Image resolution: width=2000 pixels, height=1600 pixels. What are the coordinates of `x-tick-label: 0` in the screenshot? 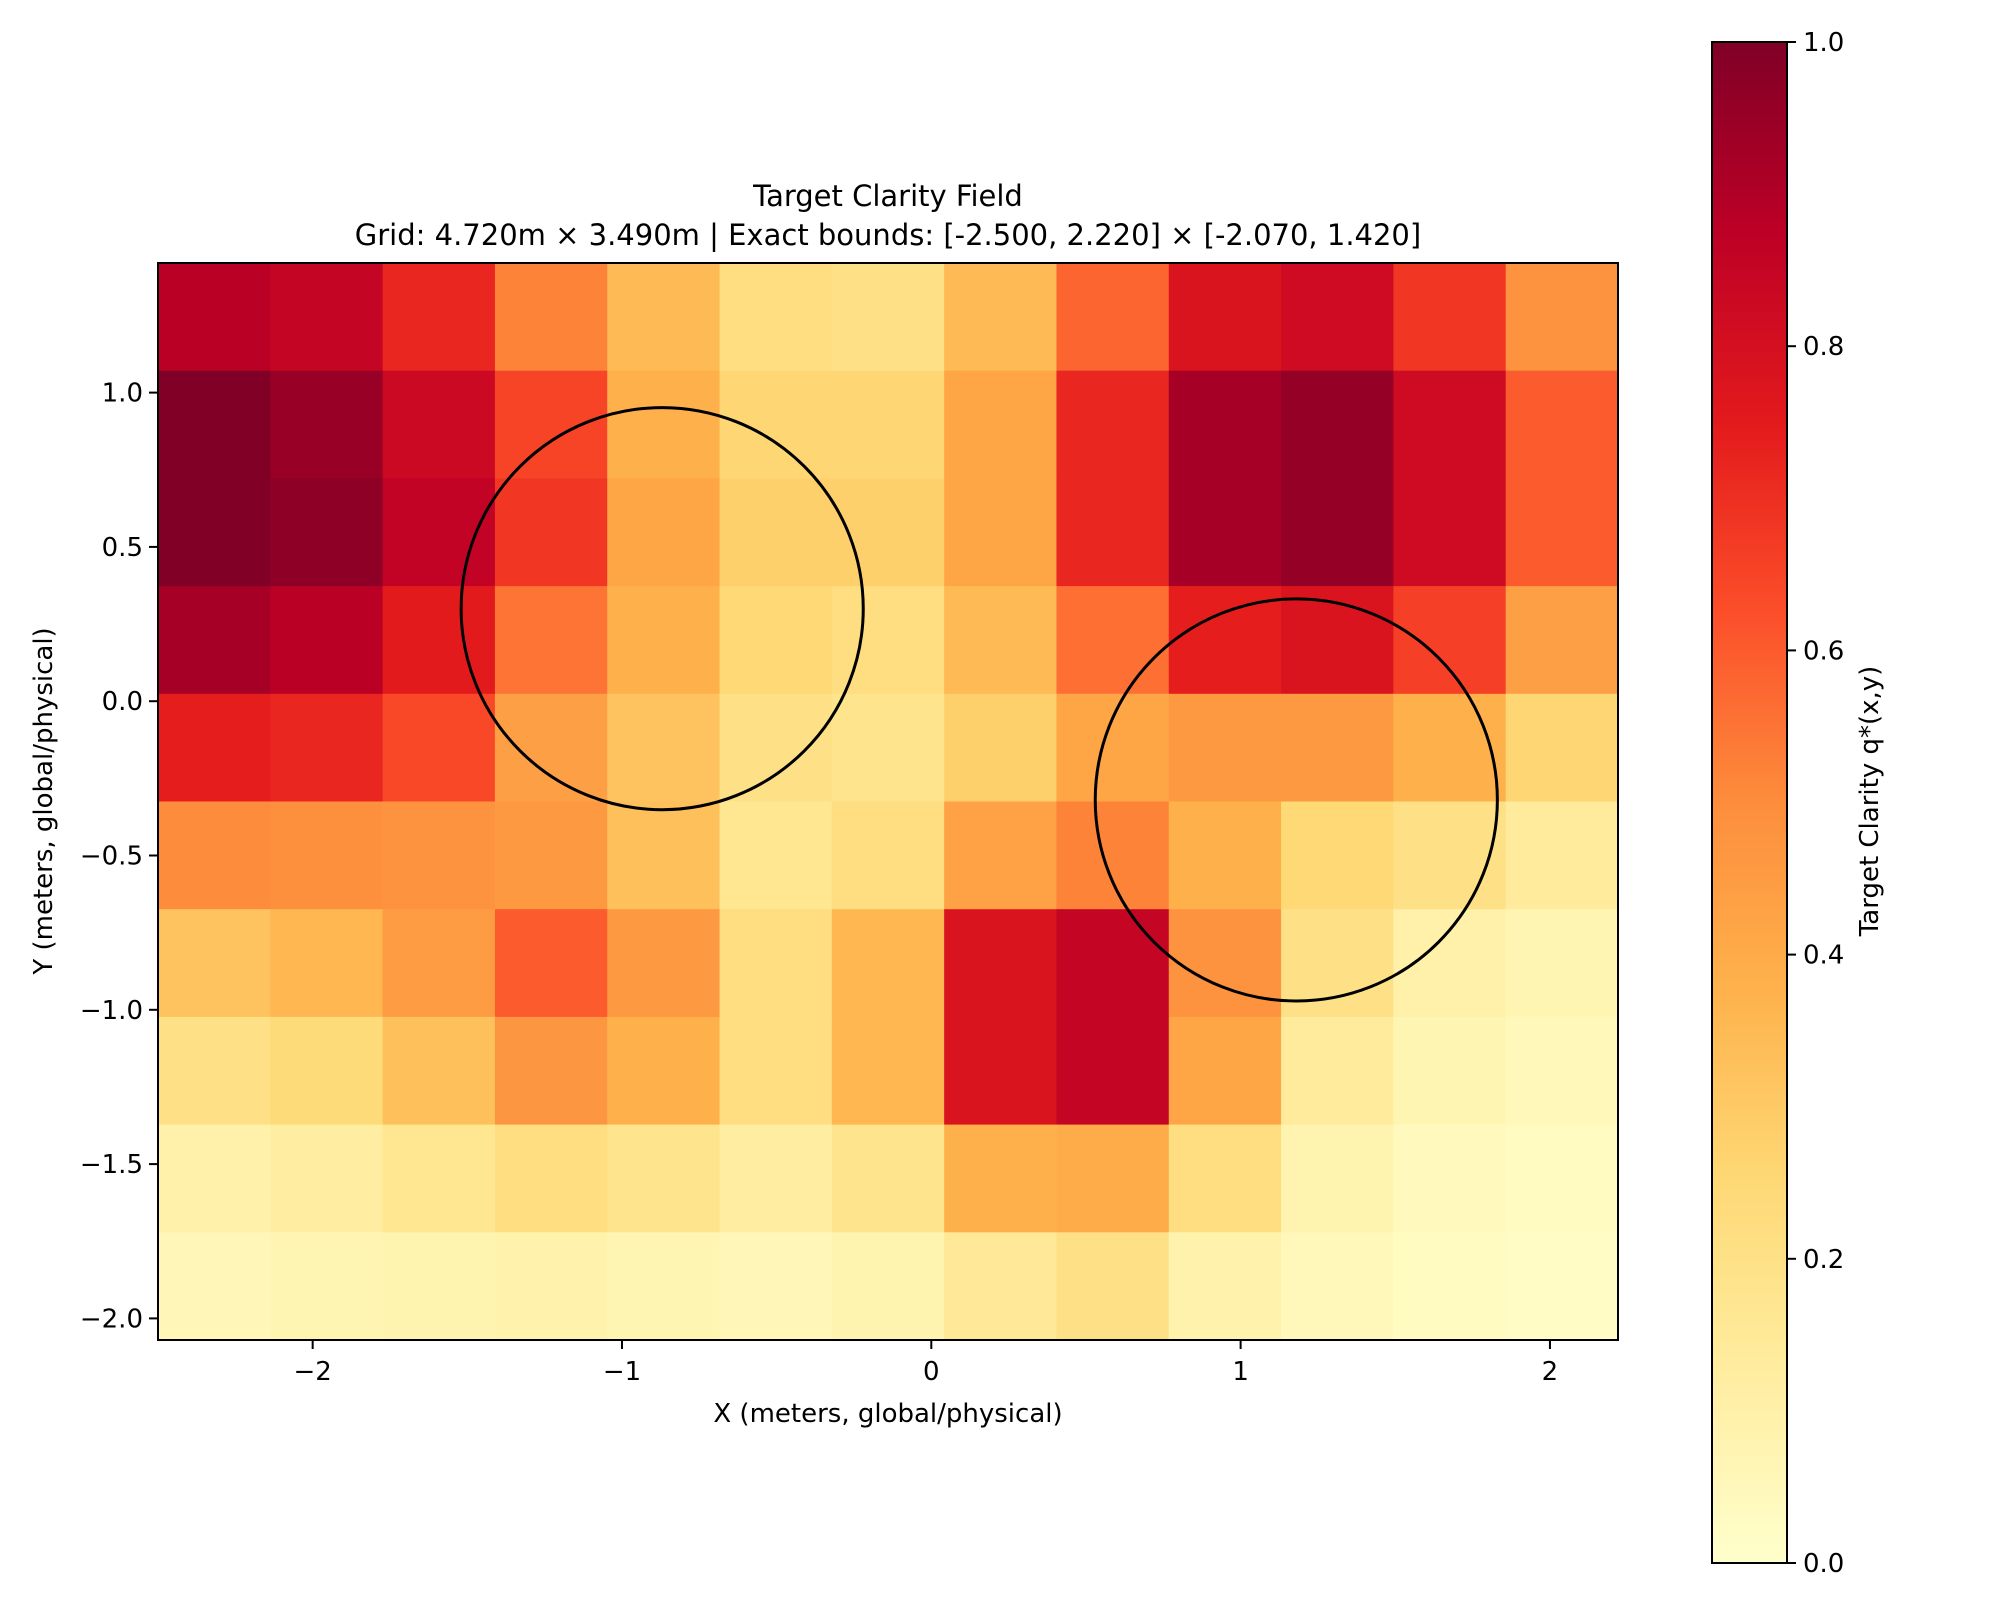 It's located at (931, 1372).